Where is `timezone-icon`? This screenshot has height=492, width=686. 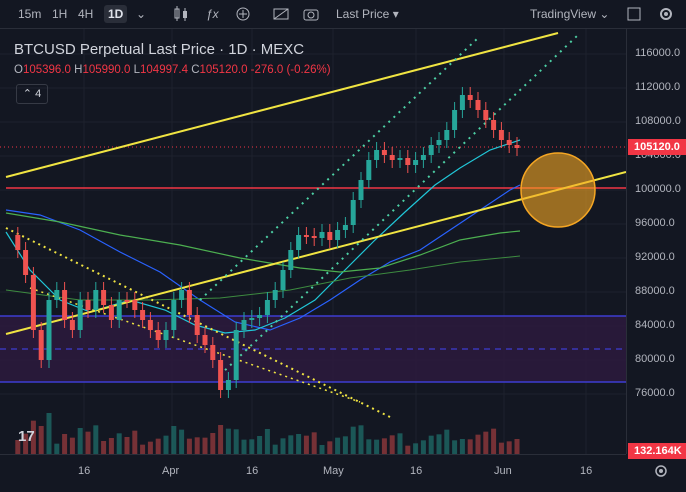 timezone-icon is located at coordinates (661, 471).